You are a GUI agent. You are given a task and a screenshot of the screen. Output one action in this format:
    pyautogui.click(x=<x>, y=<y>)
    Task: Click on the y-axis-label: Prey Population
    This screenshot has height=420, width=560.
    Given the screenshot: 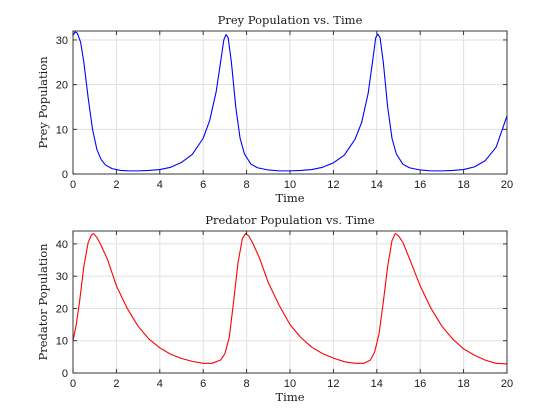 What is the action you would take?
    pyautogui.click(x=43, y=102)
    